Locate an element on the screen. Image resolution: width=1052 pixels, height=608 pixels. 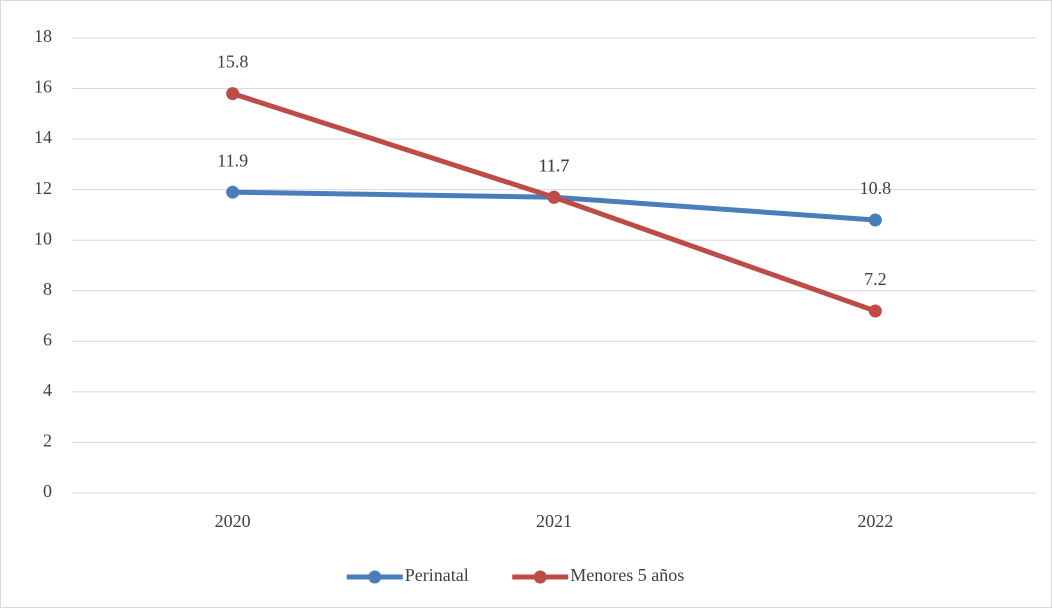
y-tick-label: 2 is located at coordinates (47, 441).